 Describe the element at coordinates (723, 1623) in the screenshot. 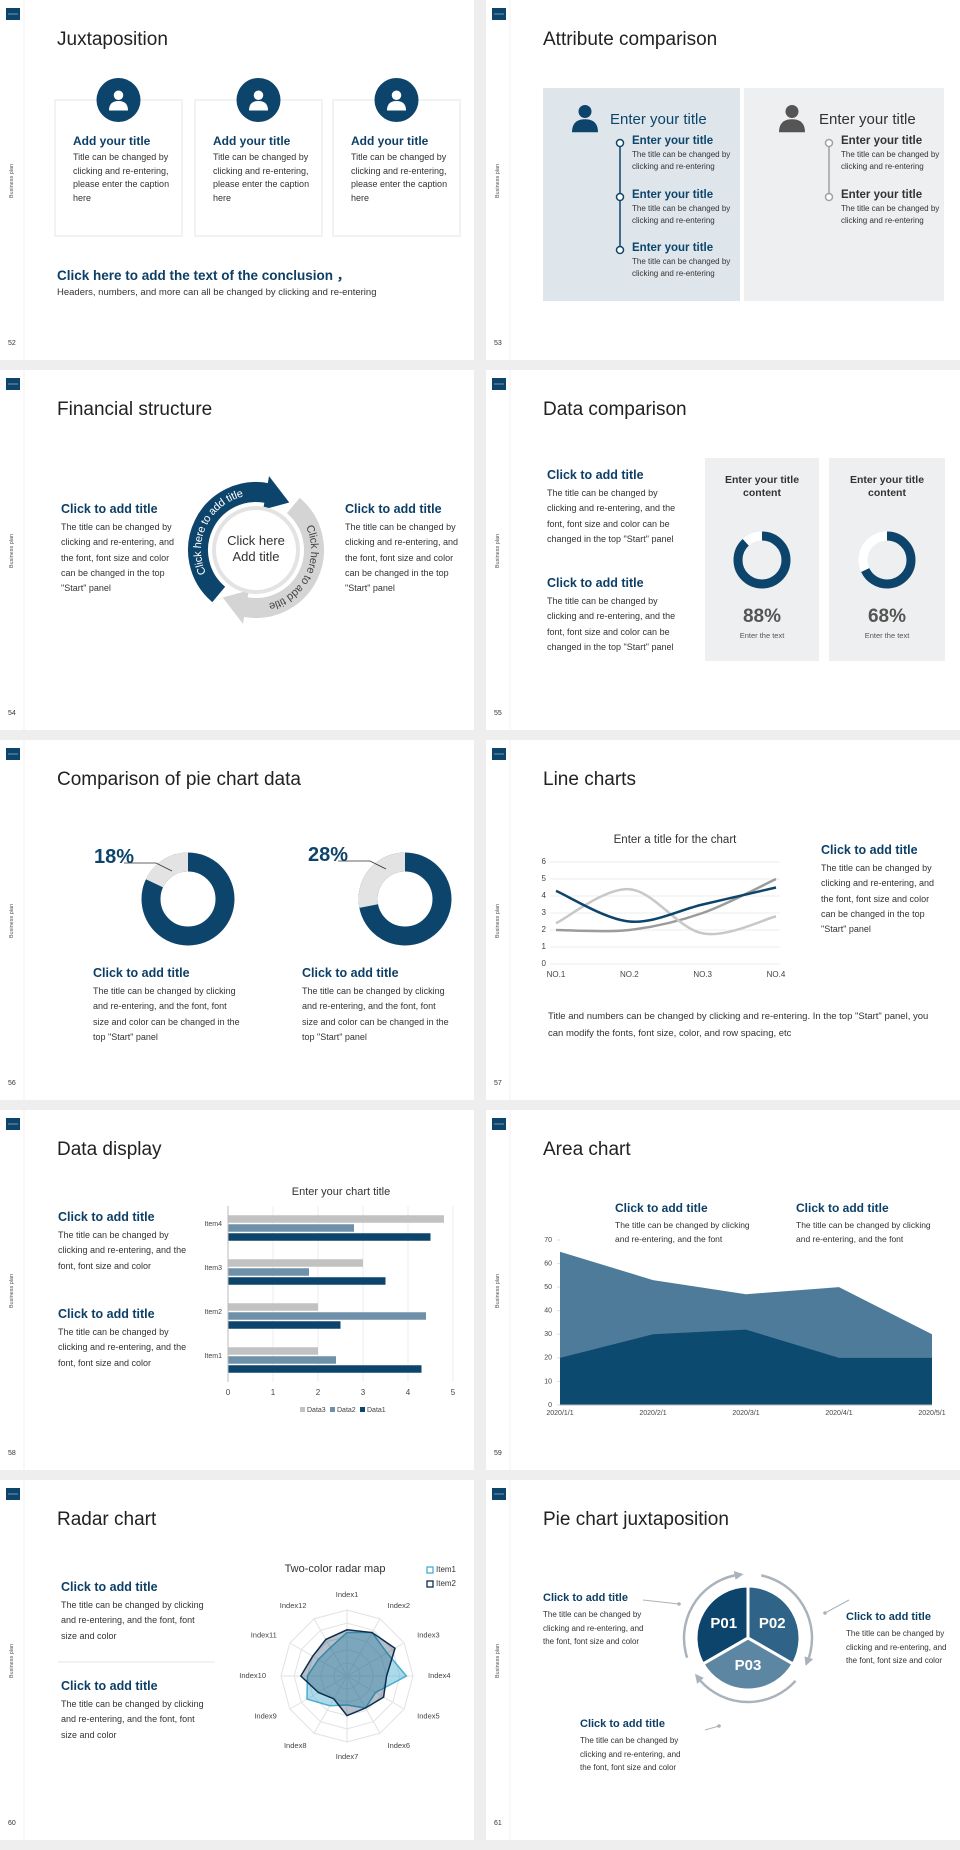

I see `sector-label: P01` at that location.